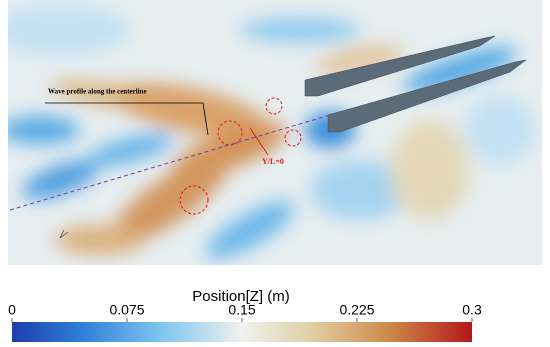 The width and height of the screenshot is (550, 347). Describe the element at coordinates (241, 310) in the screenshot. I see `tick-label: 0.15` at that location.